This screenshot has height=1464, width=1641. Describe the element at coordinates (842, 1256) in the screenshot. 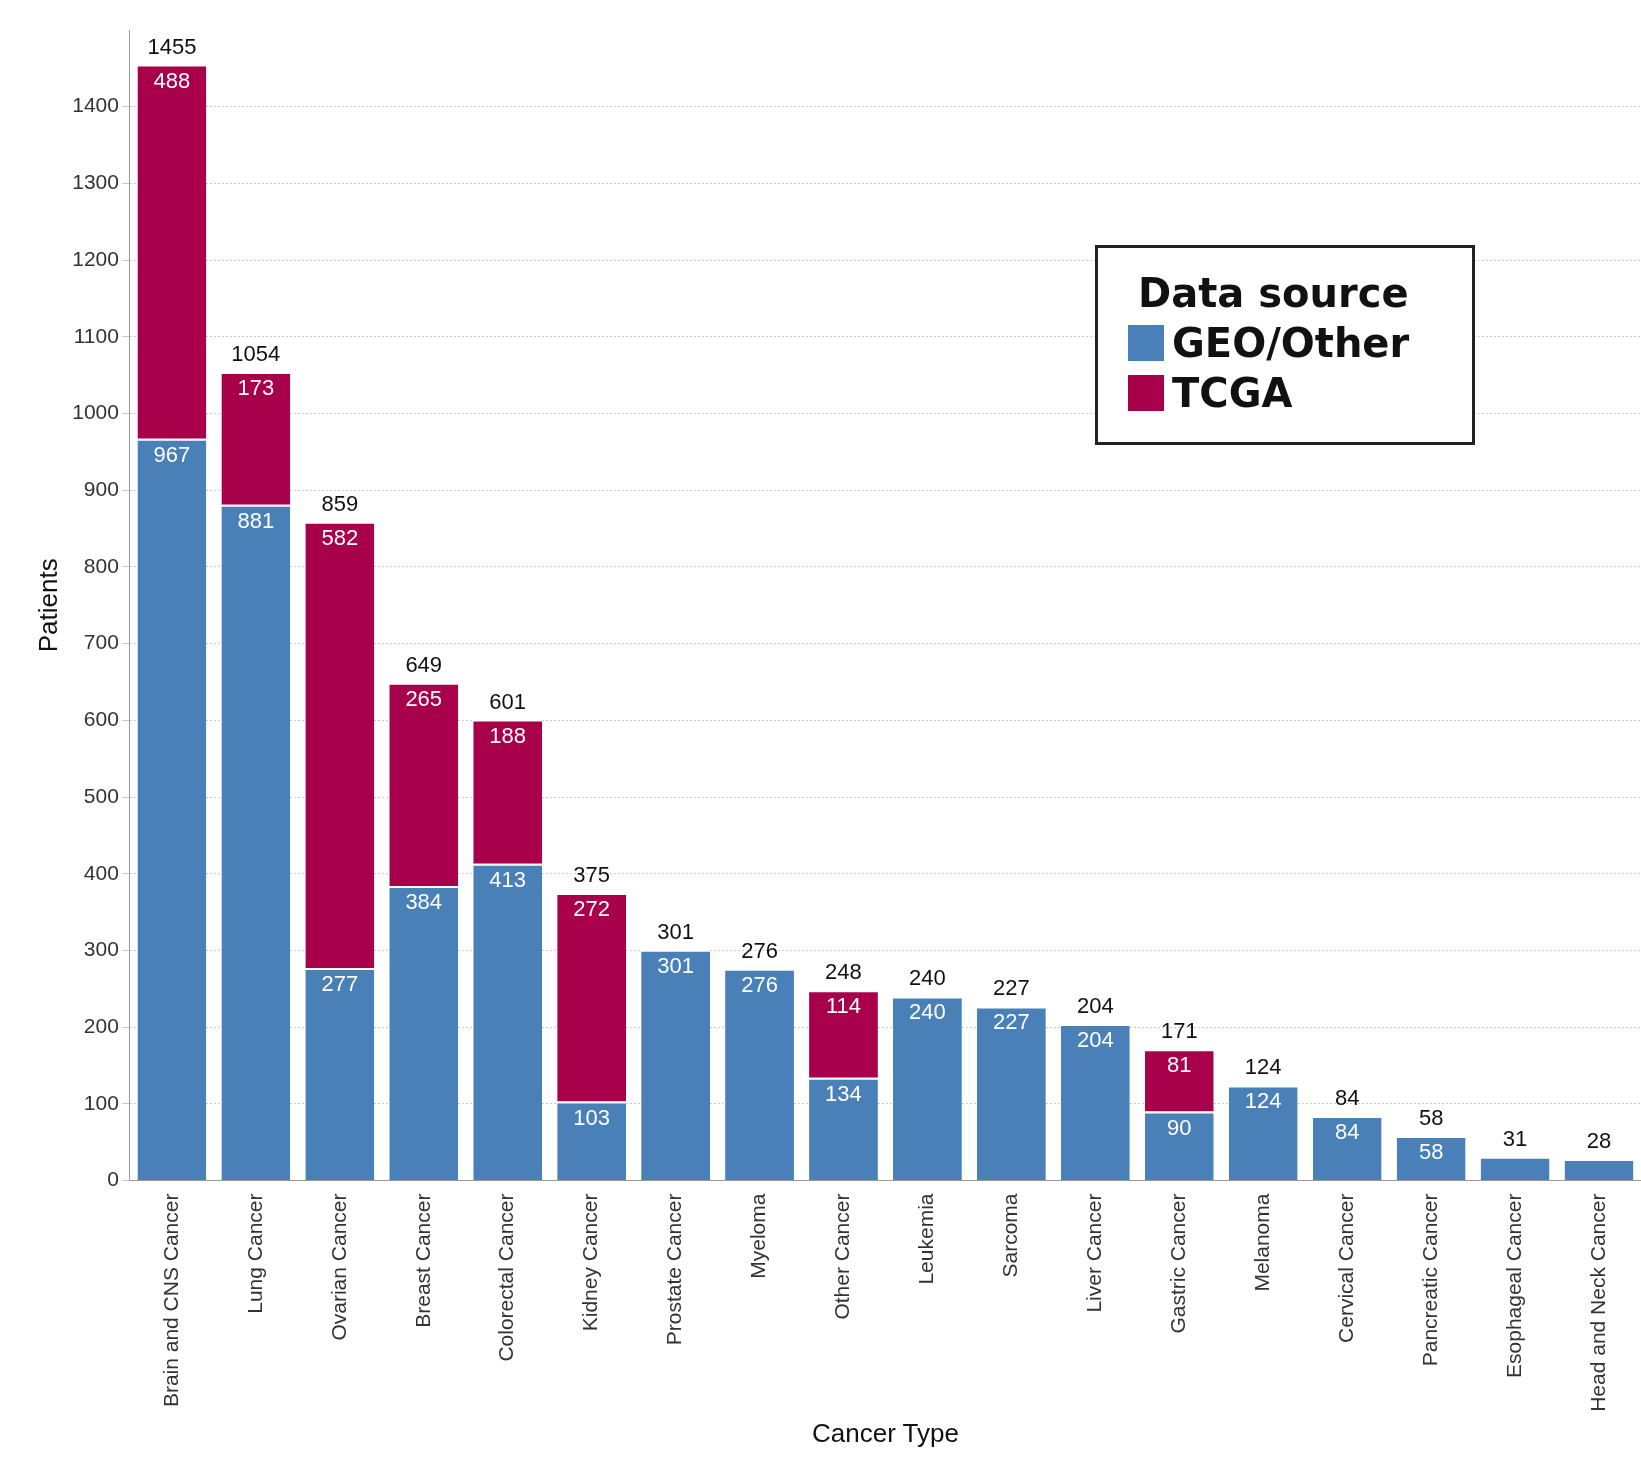

I see `x-tick-label: Other Cancer` at that location.